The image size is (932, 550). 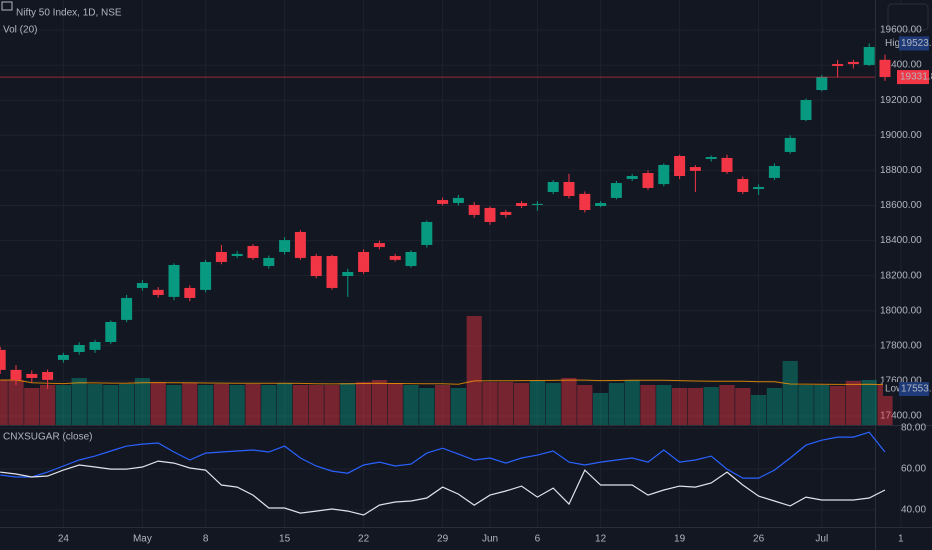 I want to click on marker-name: High, so click(x=895, y=43).